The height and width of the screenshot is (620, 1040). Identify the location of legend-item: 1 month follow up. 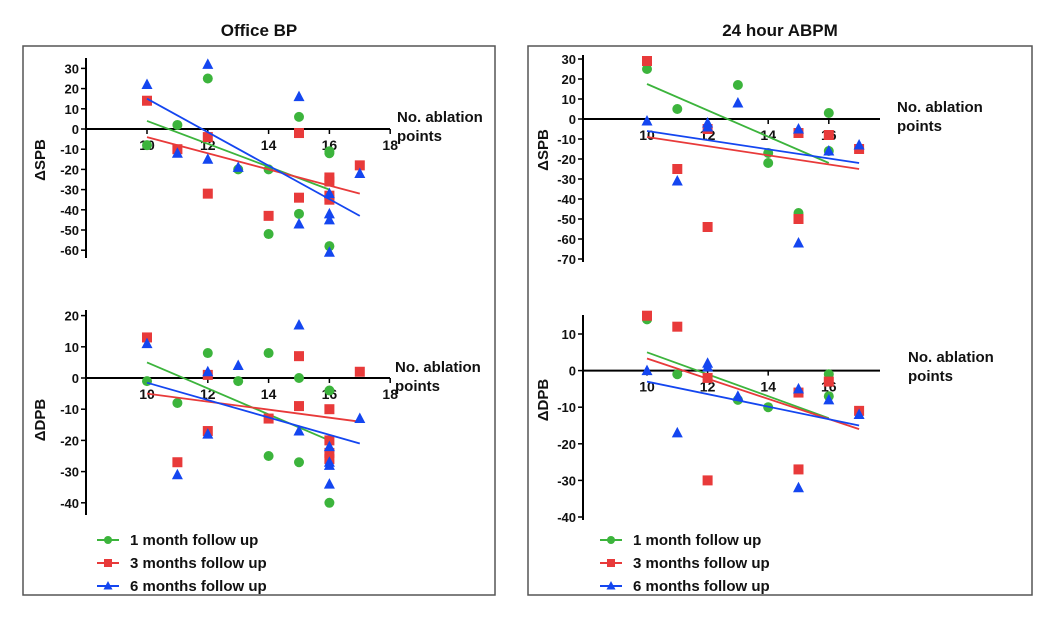
(680, 540).